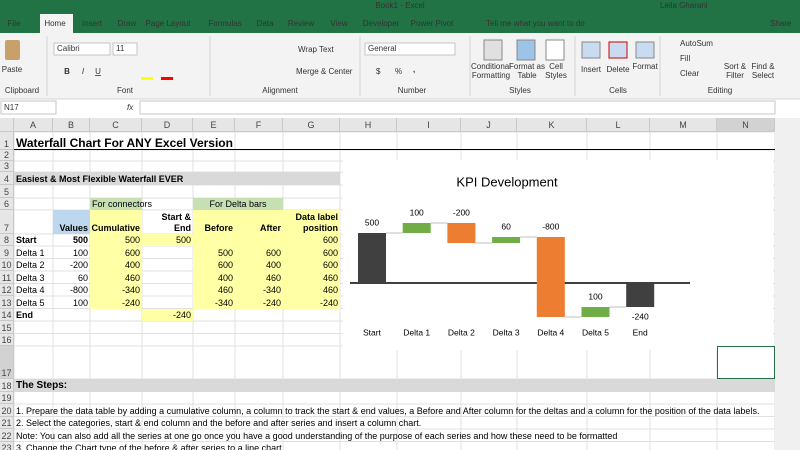  I want to click on italic-button: I, so click(83, 71).